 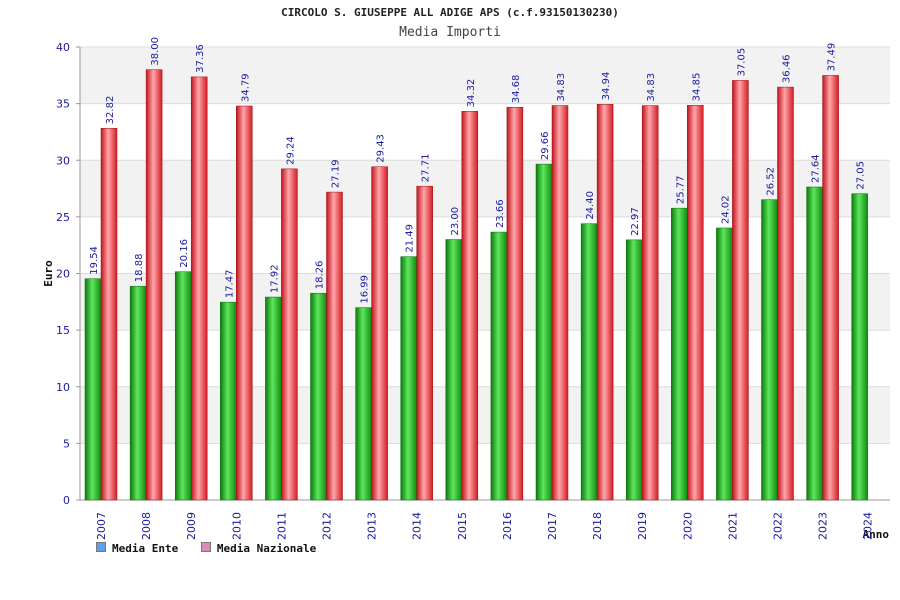 What do you see at coordinates (725, 209) in the screenshot?
I see `data-label: 24.02` at bounding box center [725, 209].